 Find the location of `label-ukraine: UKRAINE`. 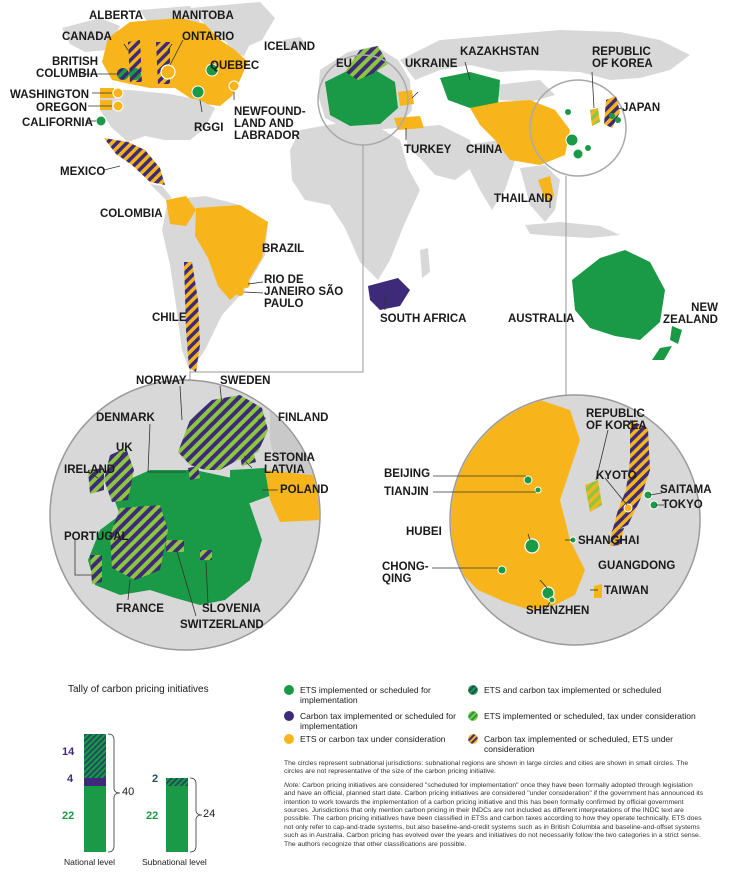

label-ukraine: UKRAINE is located at coordinates (431, 64).